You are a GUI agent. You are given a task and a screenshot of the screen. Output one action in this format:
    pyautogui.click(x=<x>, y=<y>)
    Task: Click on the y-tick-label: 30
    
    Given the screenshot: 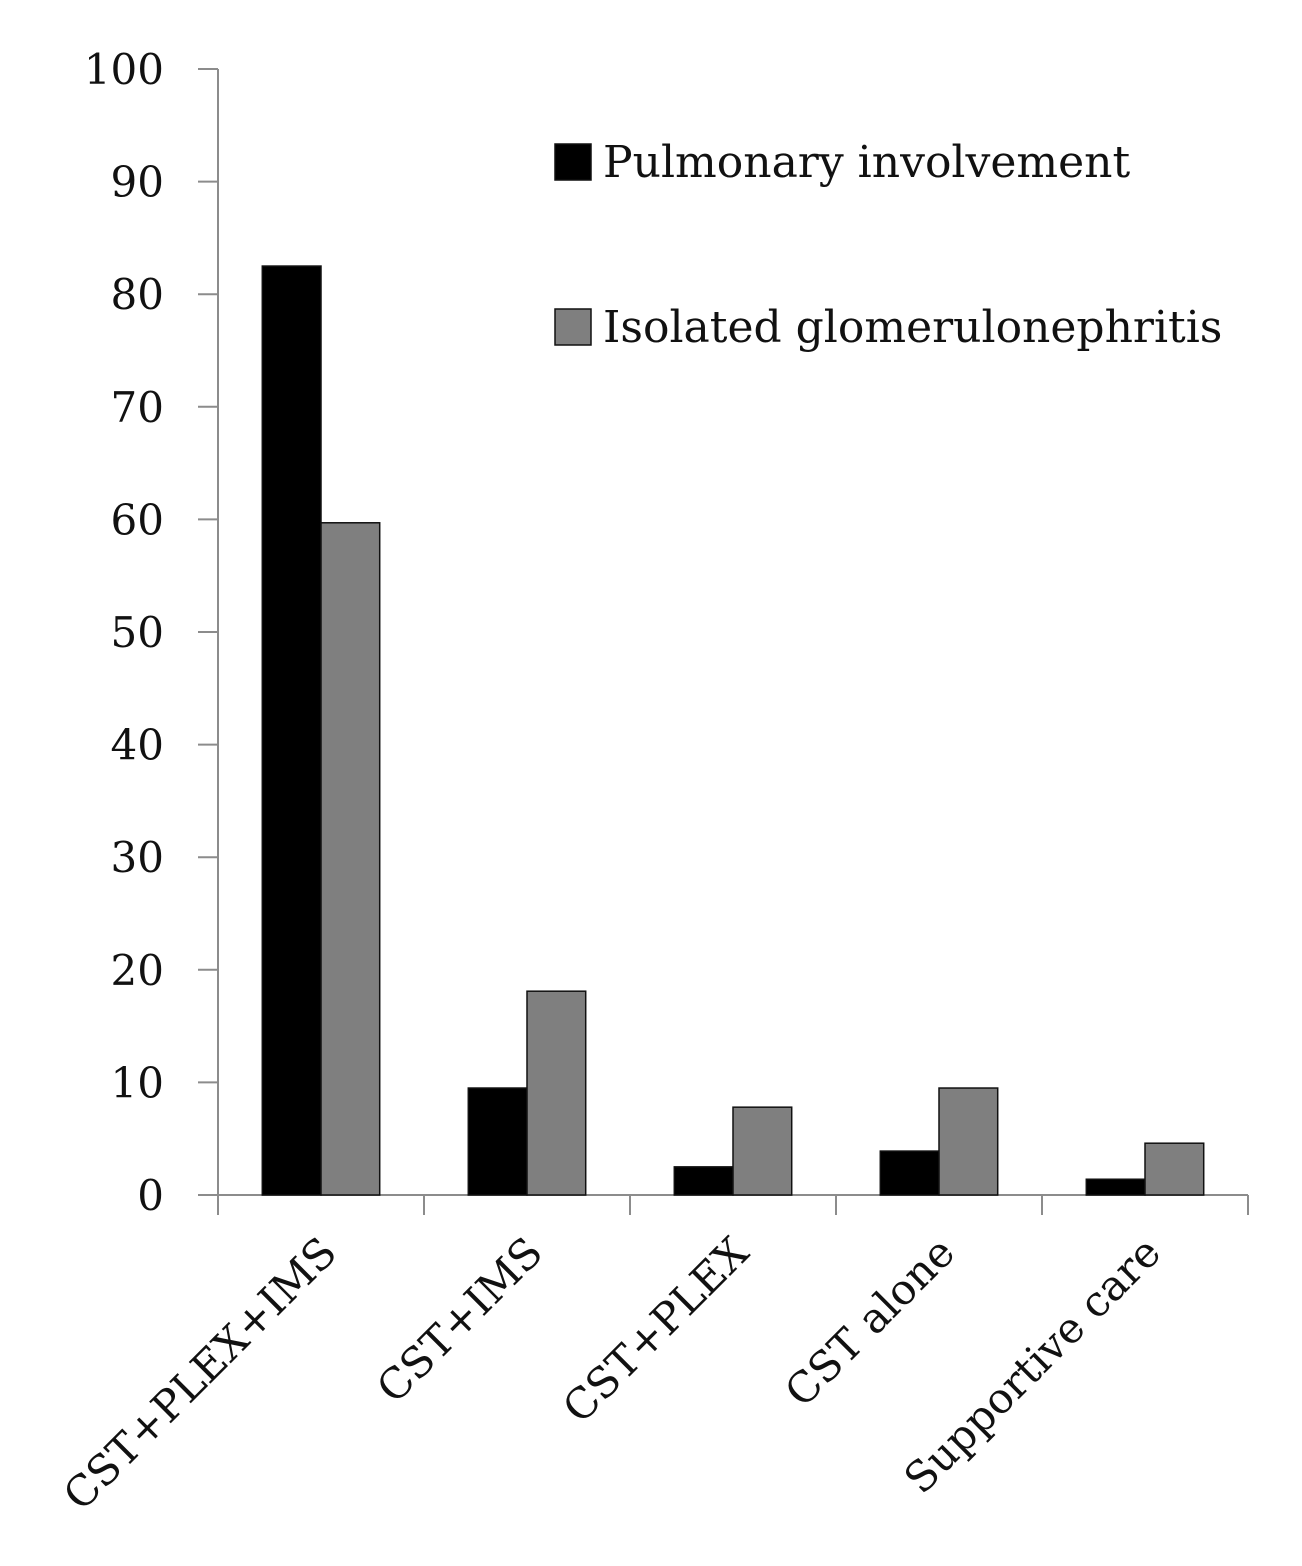 What is the action you would take?
    pyautogui.click(x=137, y=857)
    